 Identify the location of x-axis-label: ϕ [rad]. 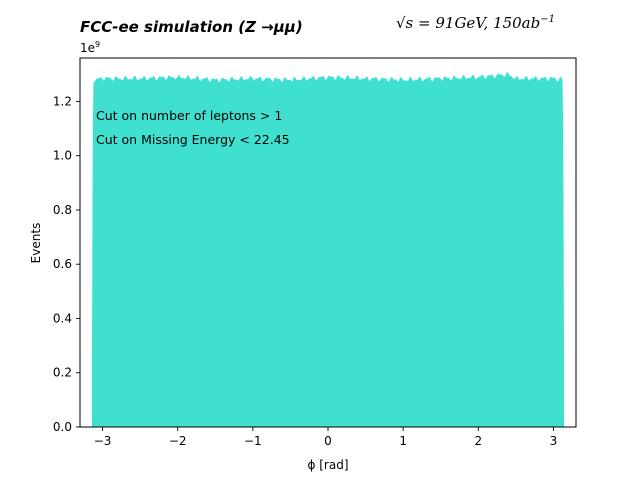
(328, 465).